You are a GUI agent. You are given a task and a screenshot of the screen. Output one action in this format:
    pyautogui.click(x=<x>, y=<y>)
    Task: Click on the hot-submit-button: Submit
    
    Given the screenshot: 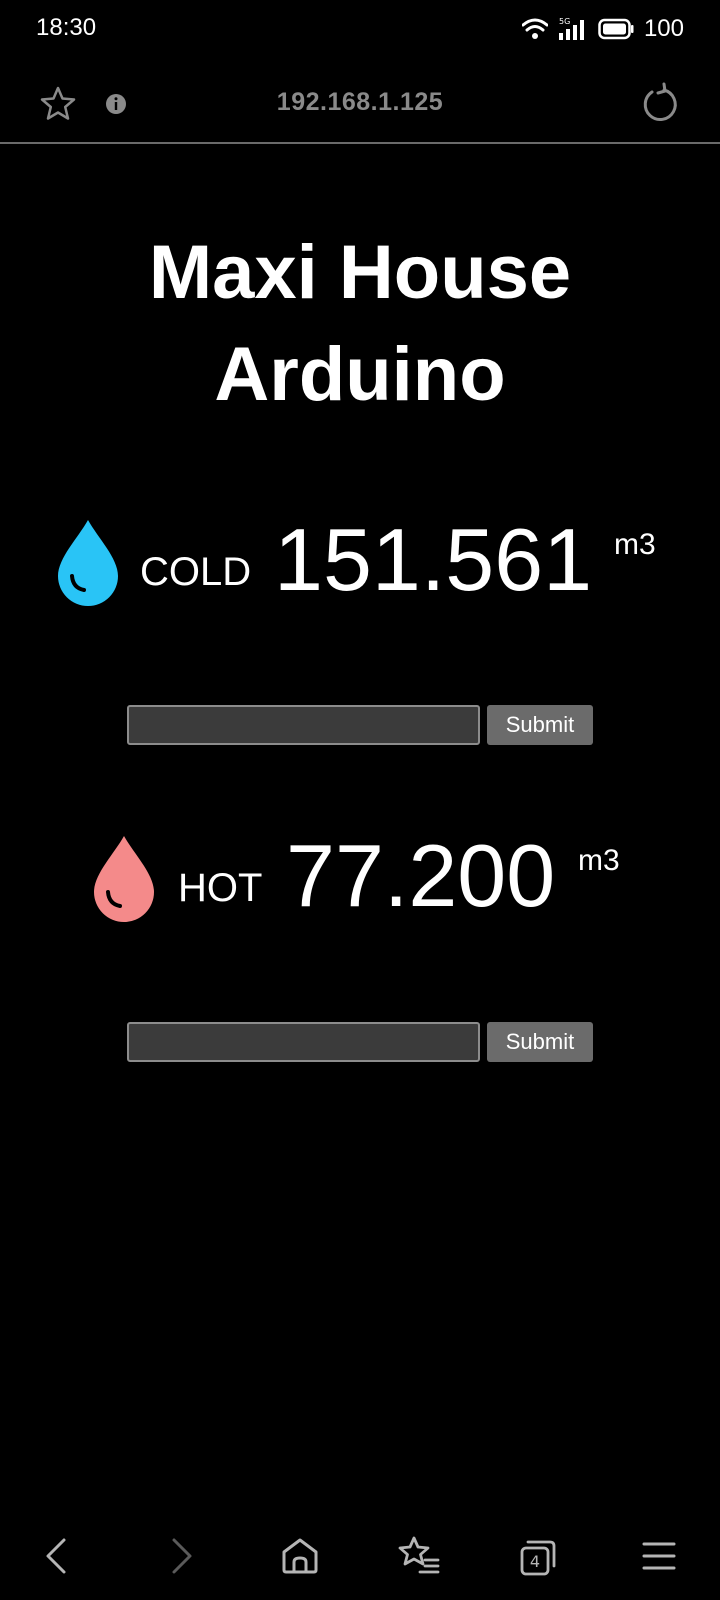 What is the action you would take?
    pyautogui.click(x=540, y=1042)
    